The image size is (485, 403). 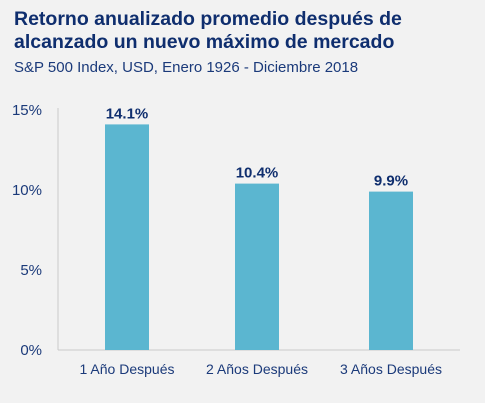 What do you see at coordinates (257, 173) in the screenshot?
I see `data-label: 10.4%` at bounding box center [257, 173].